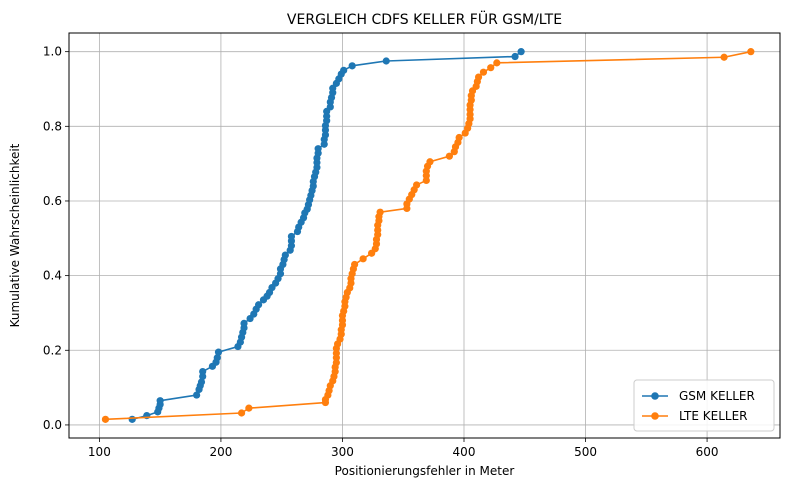 This screenshot has height=490, width=785. Describe the element at coordinates (52, 201) in the screenshot. I see `y-tick-label: 0.6` at that location.